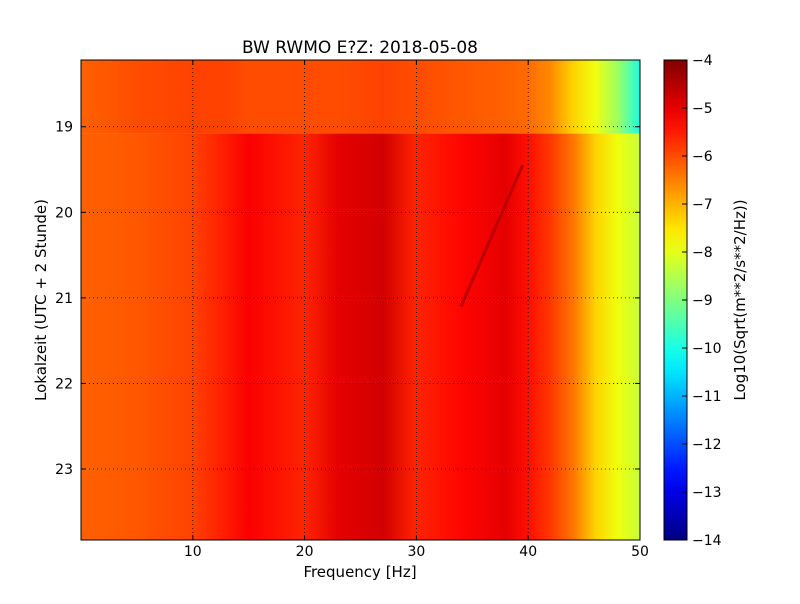  Describe the element at coordinates (359, 572) in the screenshot. I see `x-axis-label: Frequency [Hz]` at that location.